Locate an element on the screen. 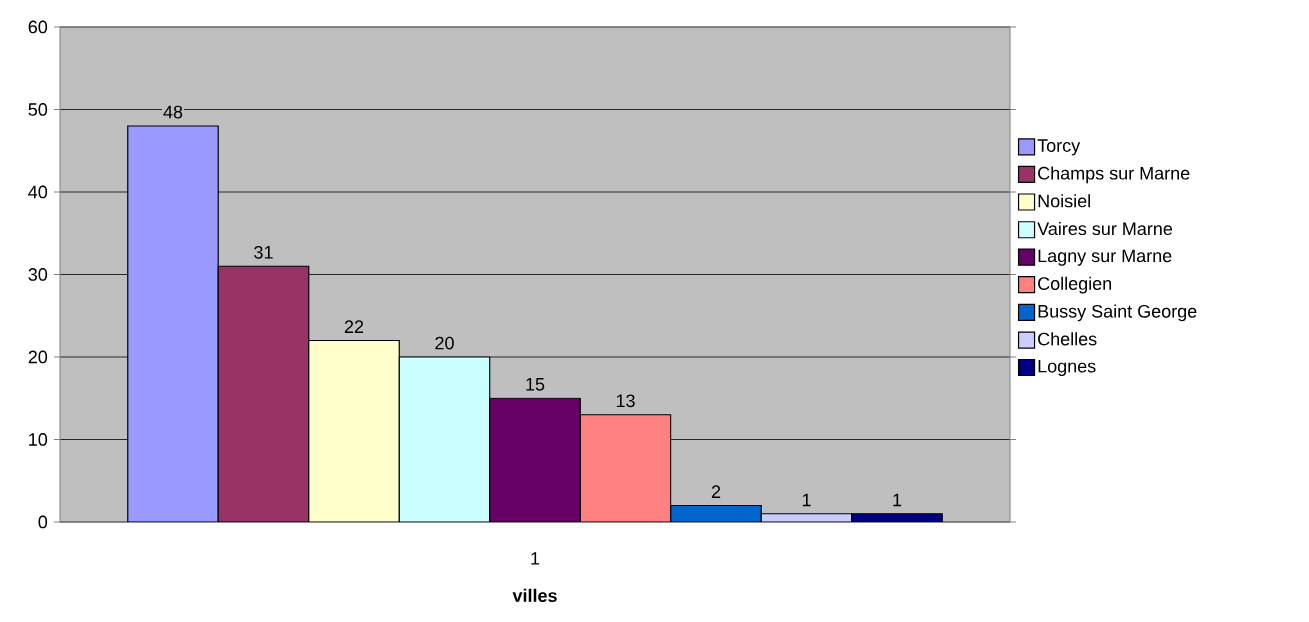 This screenshot has width=1309, height=622. data-label: 31 is located at coordinates (263, 252).